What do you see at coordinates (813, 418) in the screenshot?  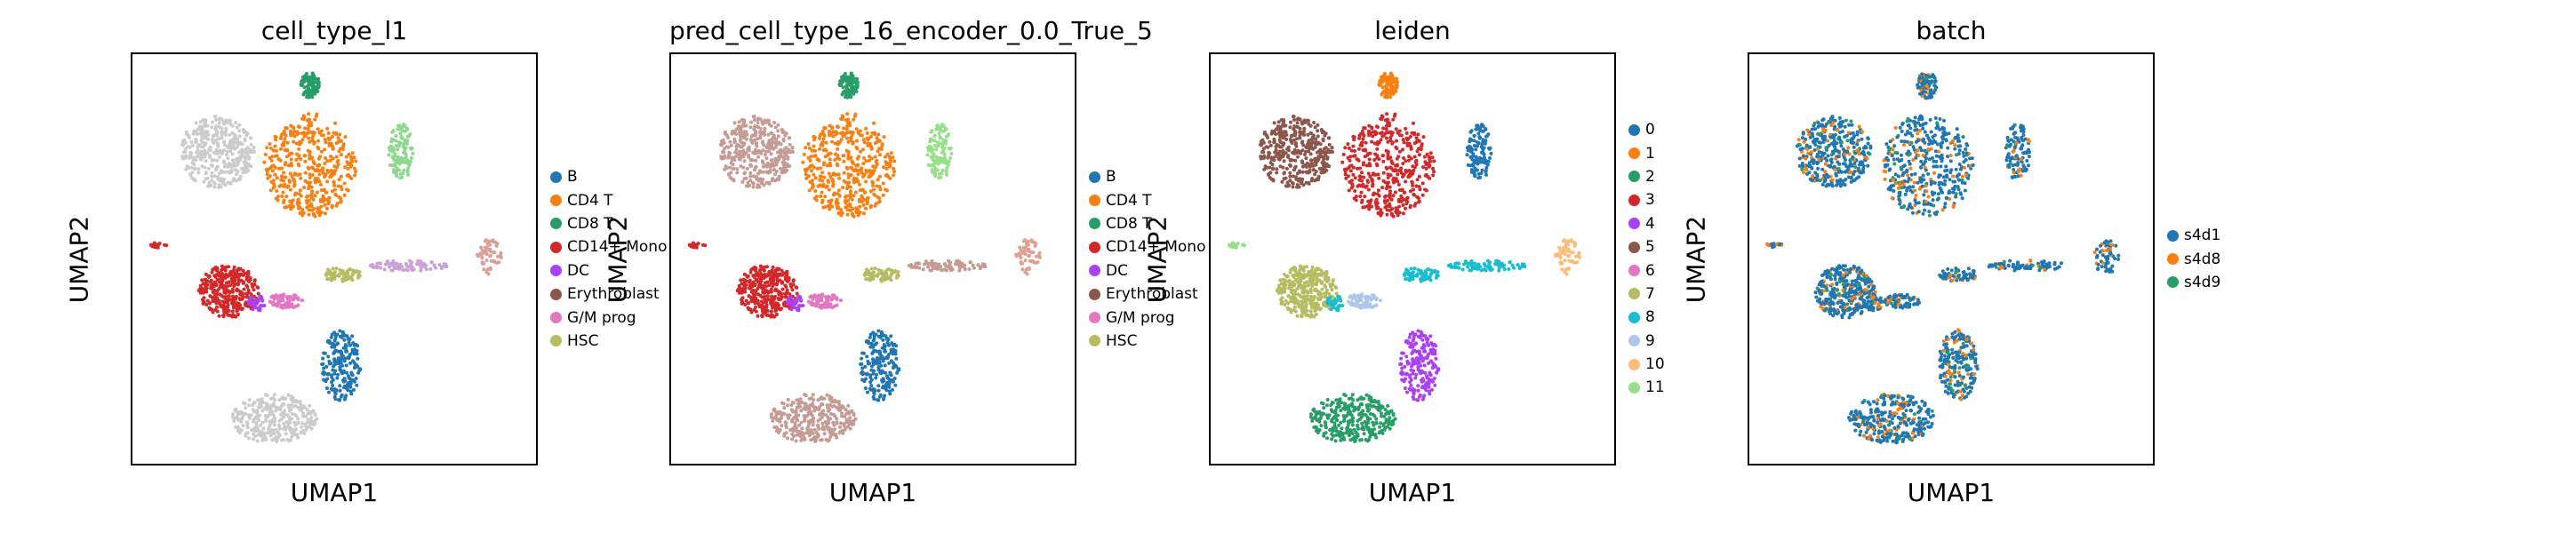 I see `cluster-points` at bounding box center [813, 418].